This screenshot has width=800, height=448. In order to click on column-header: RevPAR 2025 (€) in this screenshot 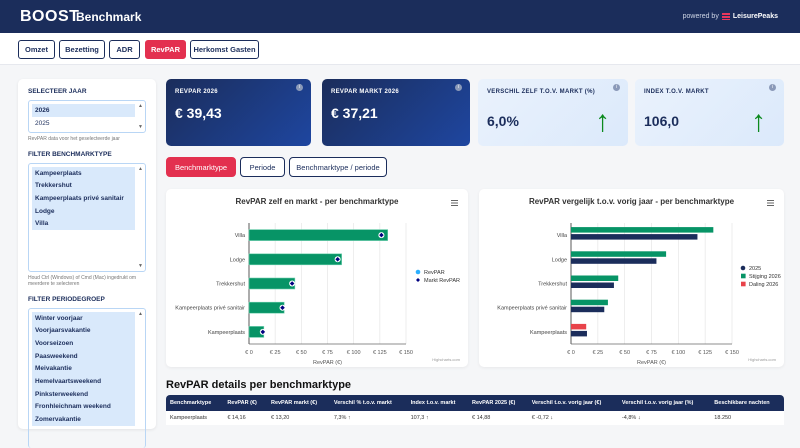, I will do `click(498, 403)`.